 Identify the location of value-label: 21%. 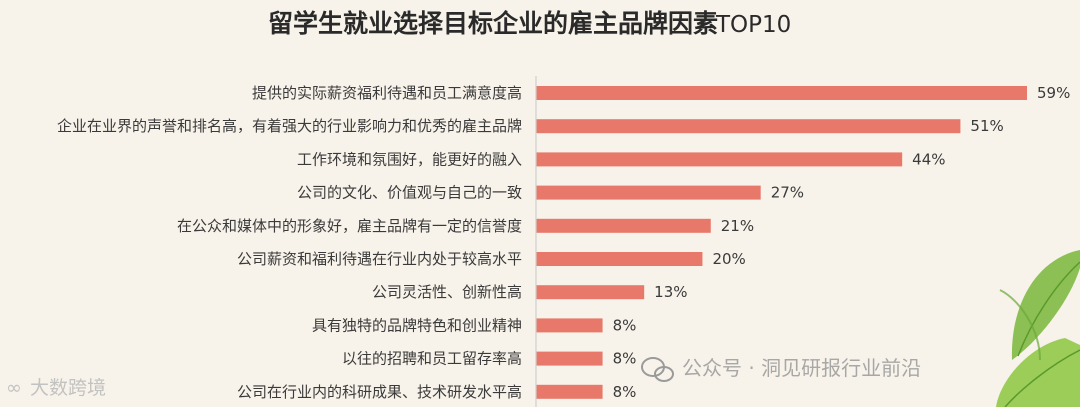
(737, 226).